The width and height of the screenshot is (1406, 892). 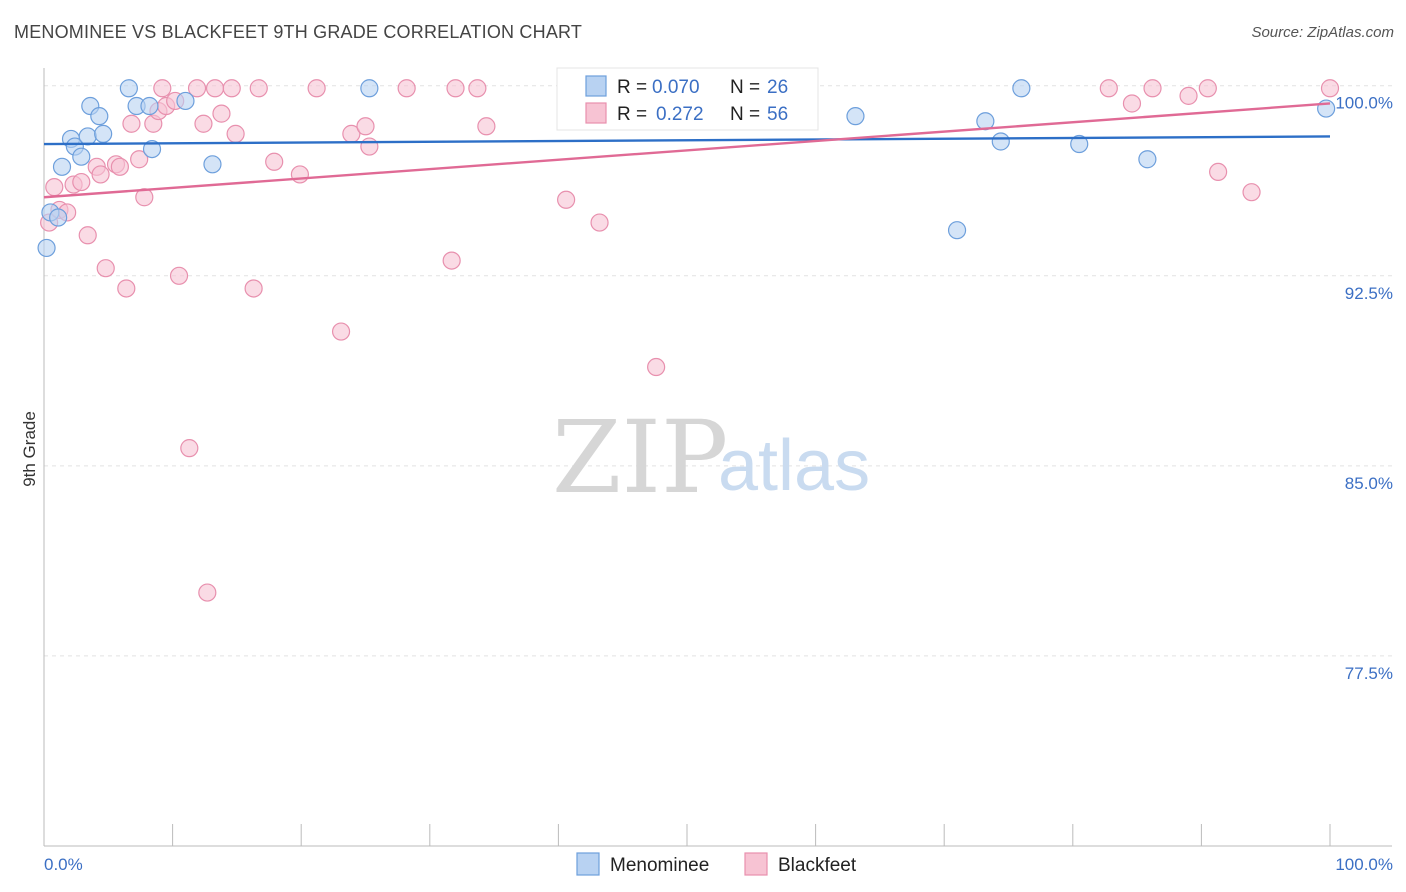 I want to click on bottom-legend-label-blackfeet: Blackfeet, so click(x=817, y=865).